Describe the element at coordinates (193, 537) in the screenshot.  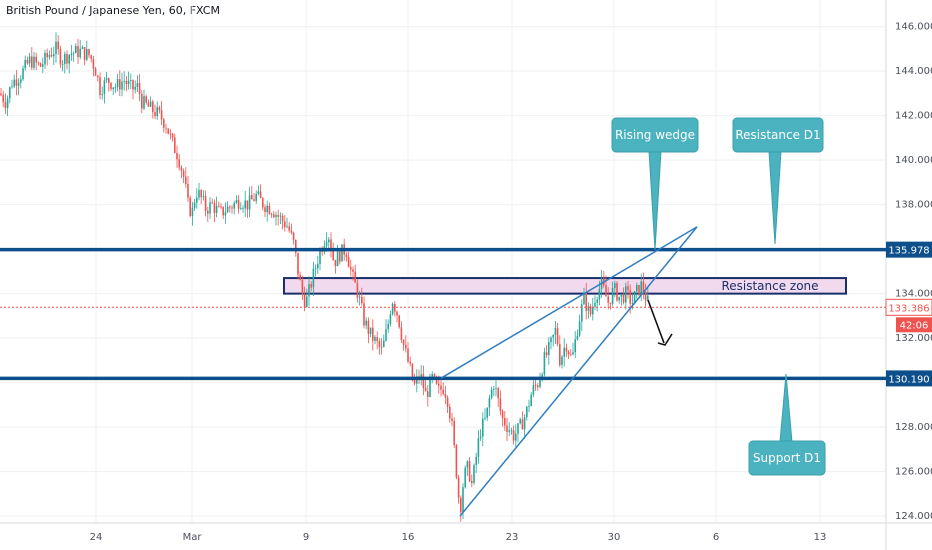
I see `x-tick-label: Mar` at that location.